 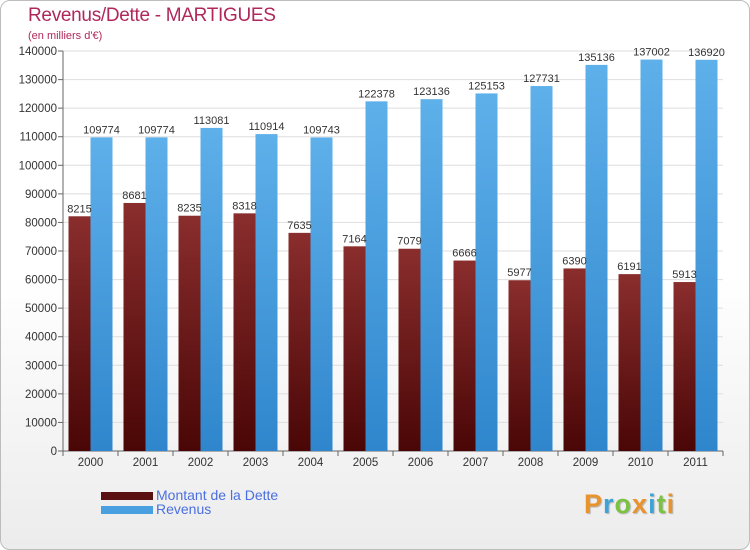 I want to click on data-label-debt: 6666, so click(x=464, y=254).